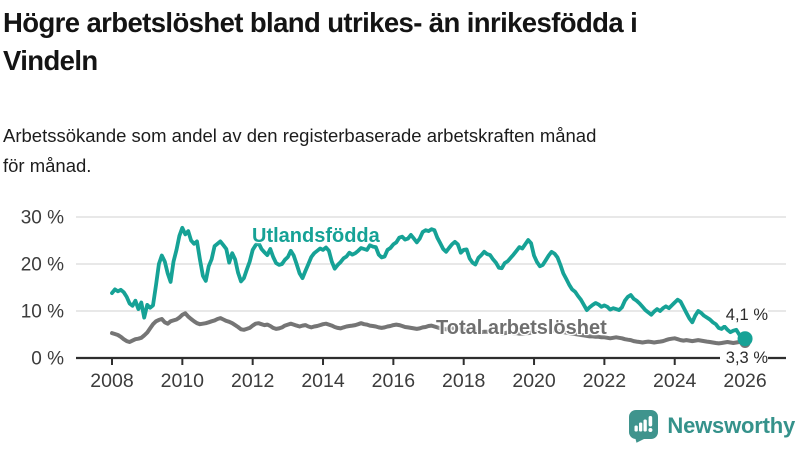 The width and height of the screenshot is (800, 450). I want to click on x-axis-label: 2008, so click(111, 381).